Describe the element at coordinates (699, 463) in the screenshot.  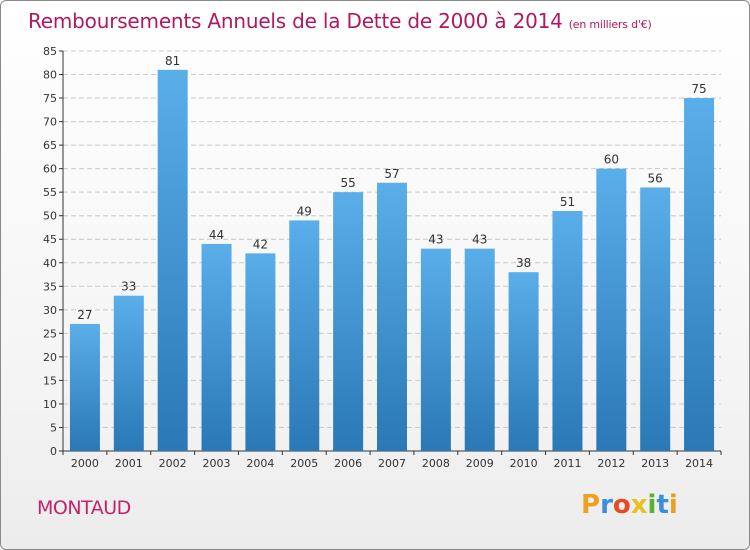
I see `x-tick-label: 2014` at that location.